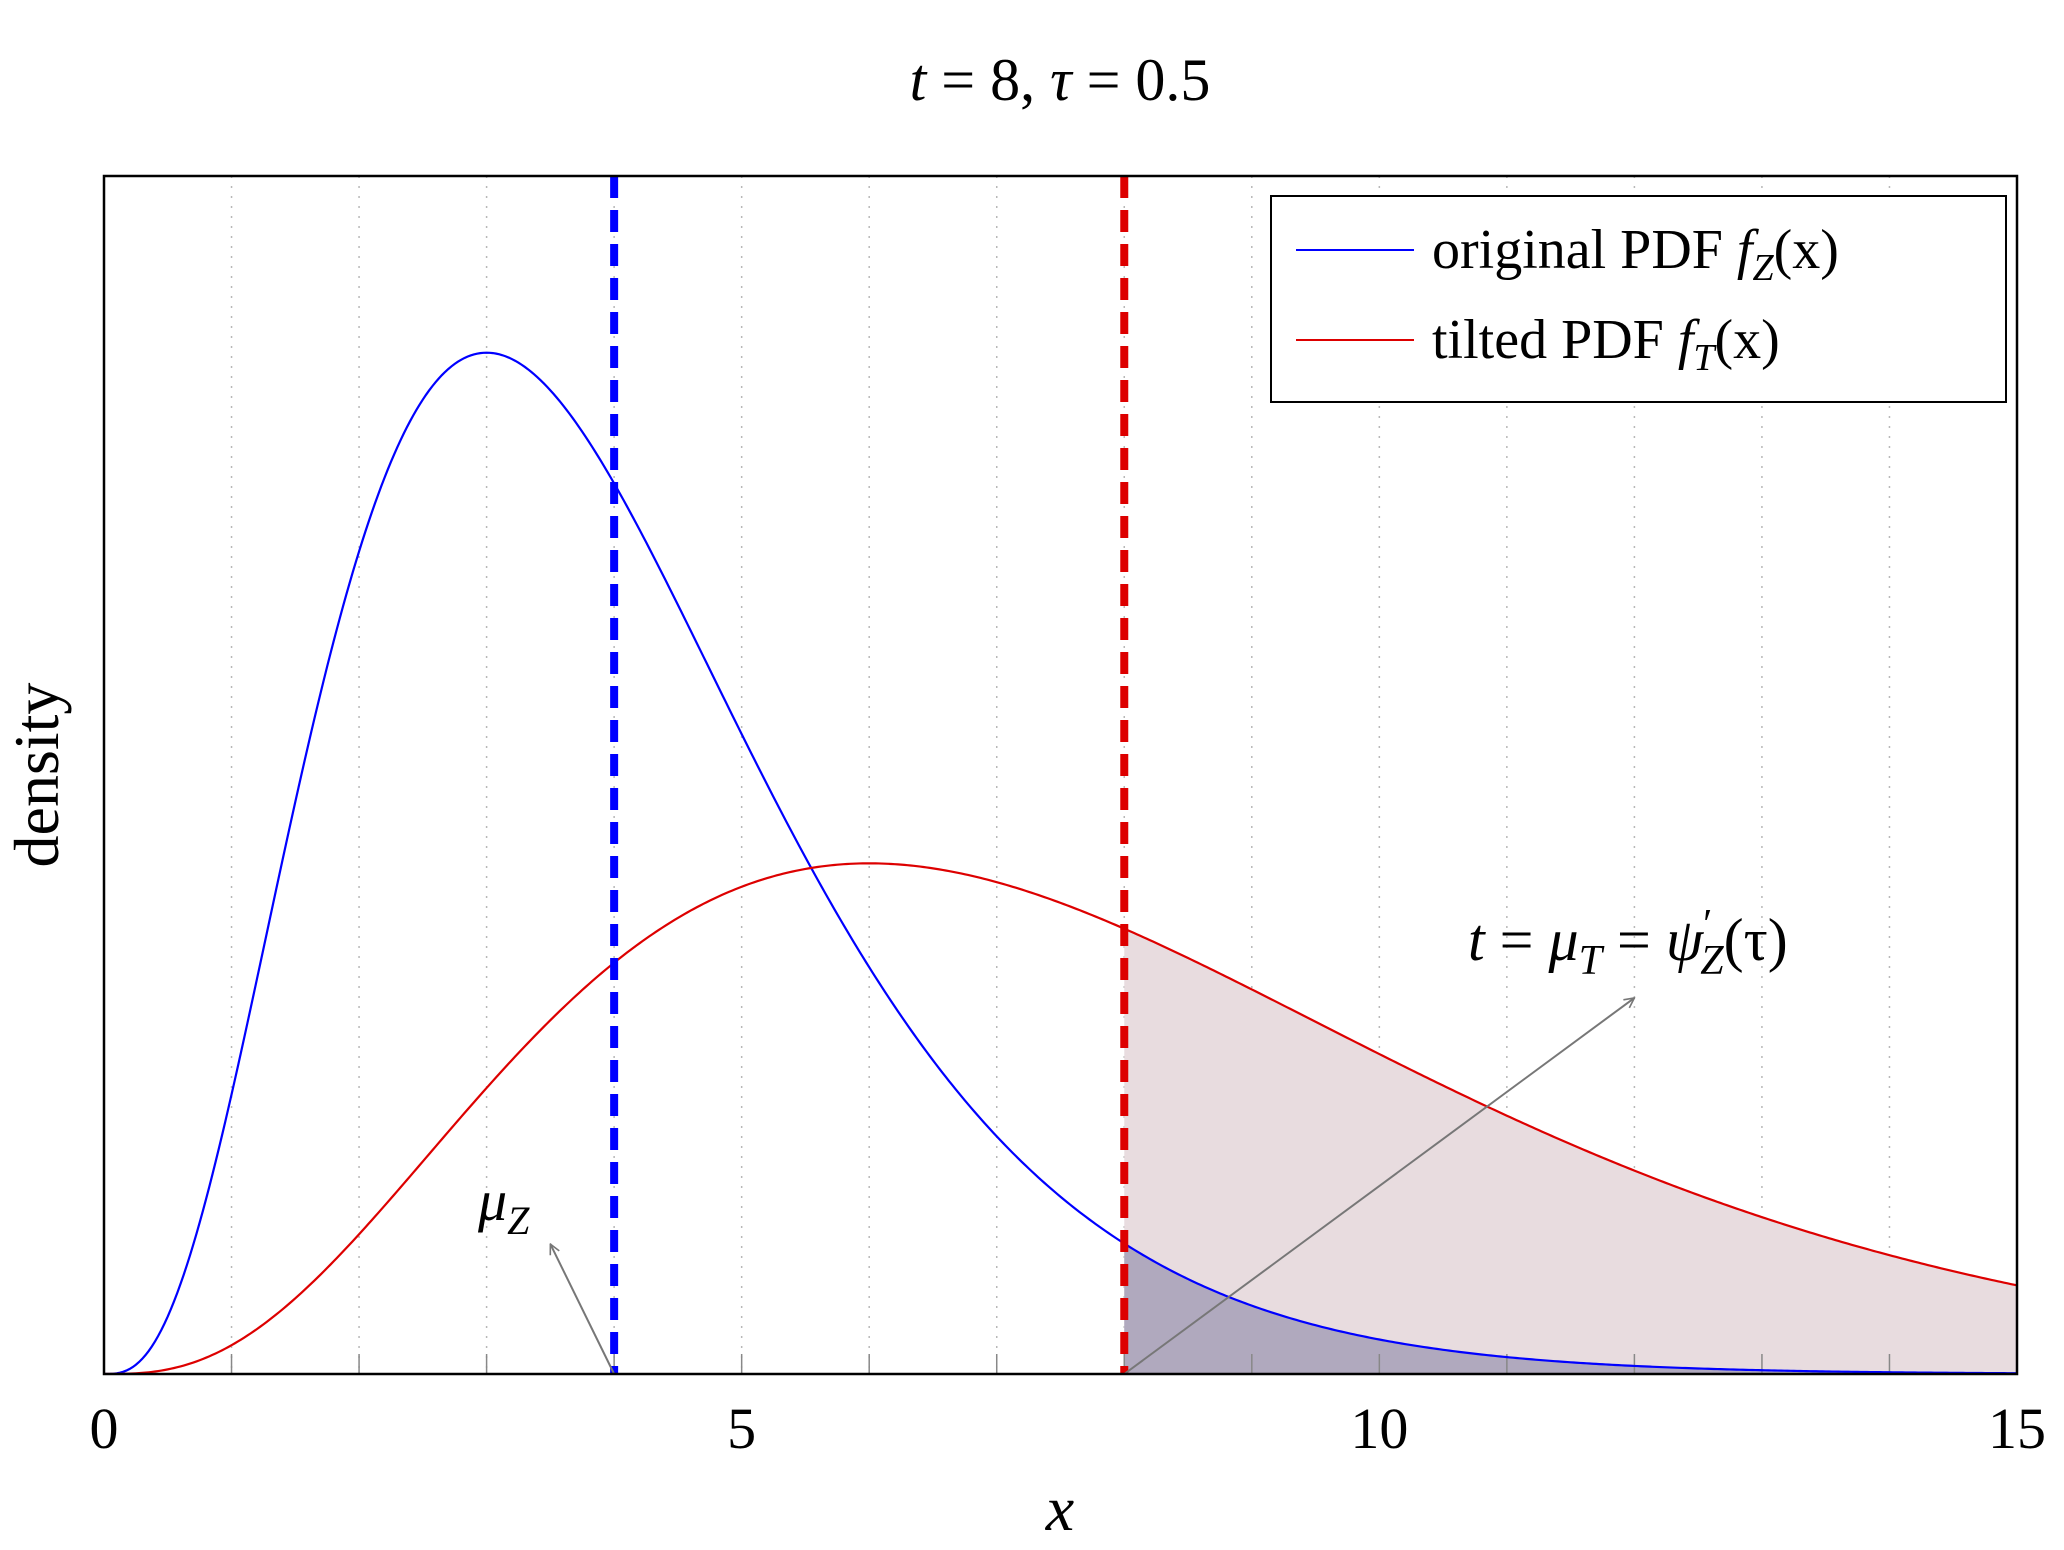 Image resolution: width=2064 pixels, height=1550 pixels. I want to click on title-t-var: t, so click(919, 80).